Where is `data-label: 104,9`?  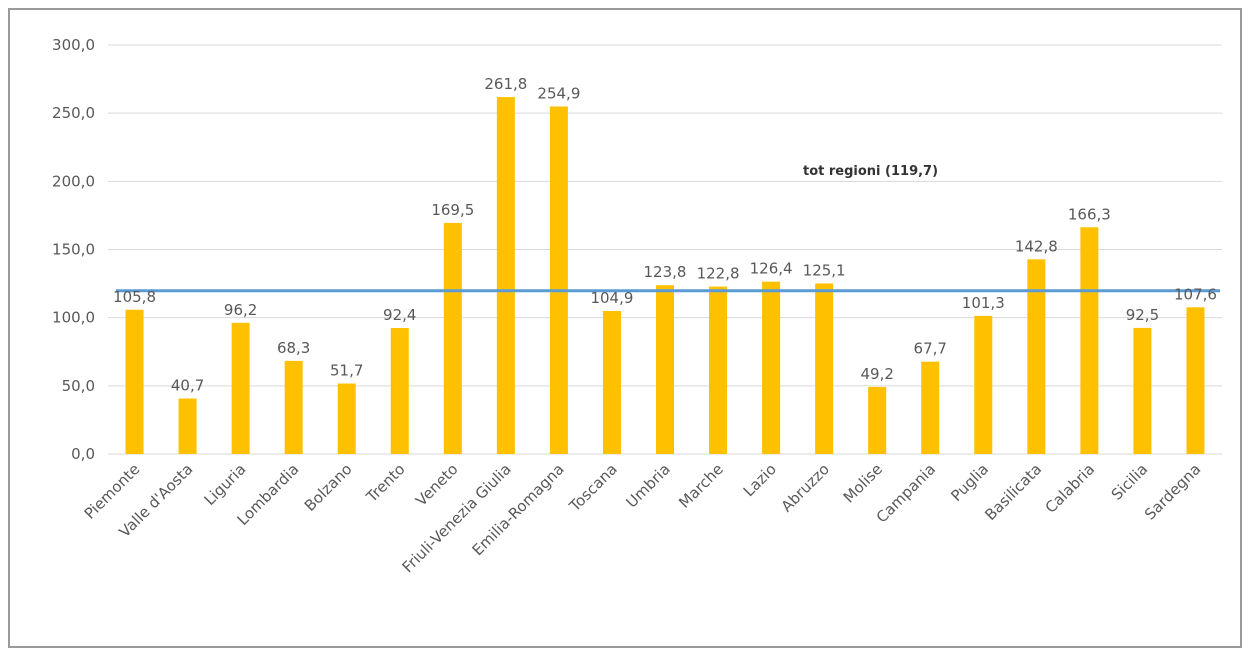
data-label: 104,9 is located at coordinates (611, 298).